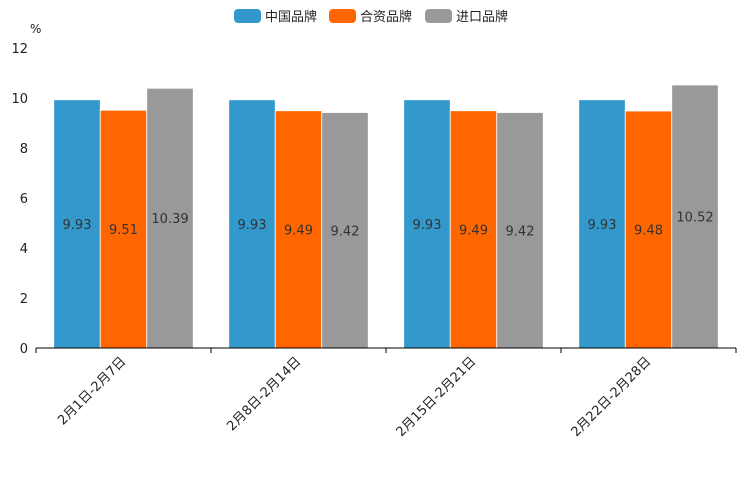 This screenshot has width=744, height=496. I want to click on y-tick-label: 8, so click(24, 149).